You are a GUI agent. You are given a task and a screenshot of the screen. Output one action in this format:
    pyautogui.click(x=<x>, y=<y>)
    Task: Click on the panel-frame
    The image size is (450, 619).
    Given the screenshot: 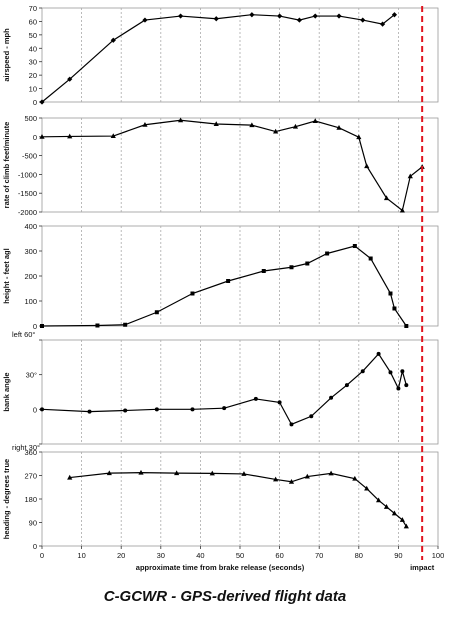 What is the action you would take?
    pyautogui.click(x=240, y=165)
    